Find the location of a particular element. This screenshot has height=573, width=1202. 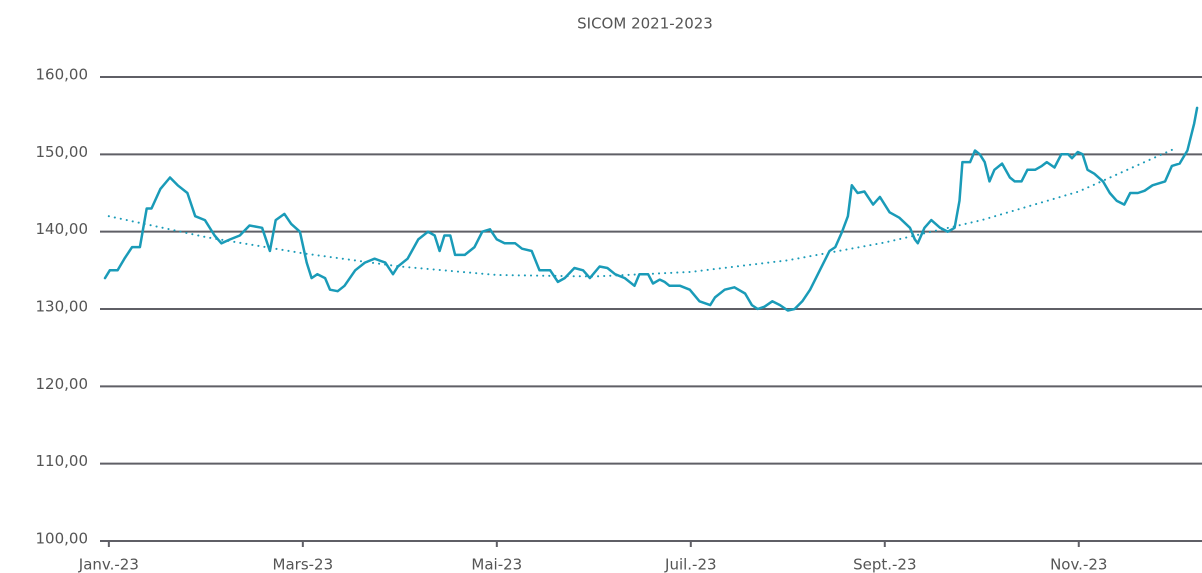

x-tick-label: Mars-23 is located at coordinates (303, 564).